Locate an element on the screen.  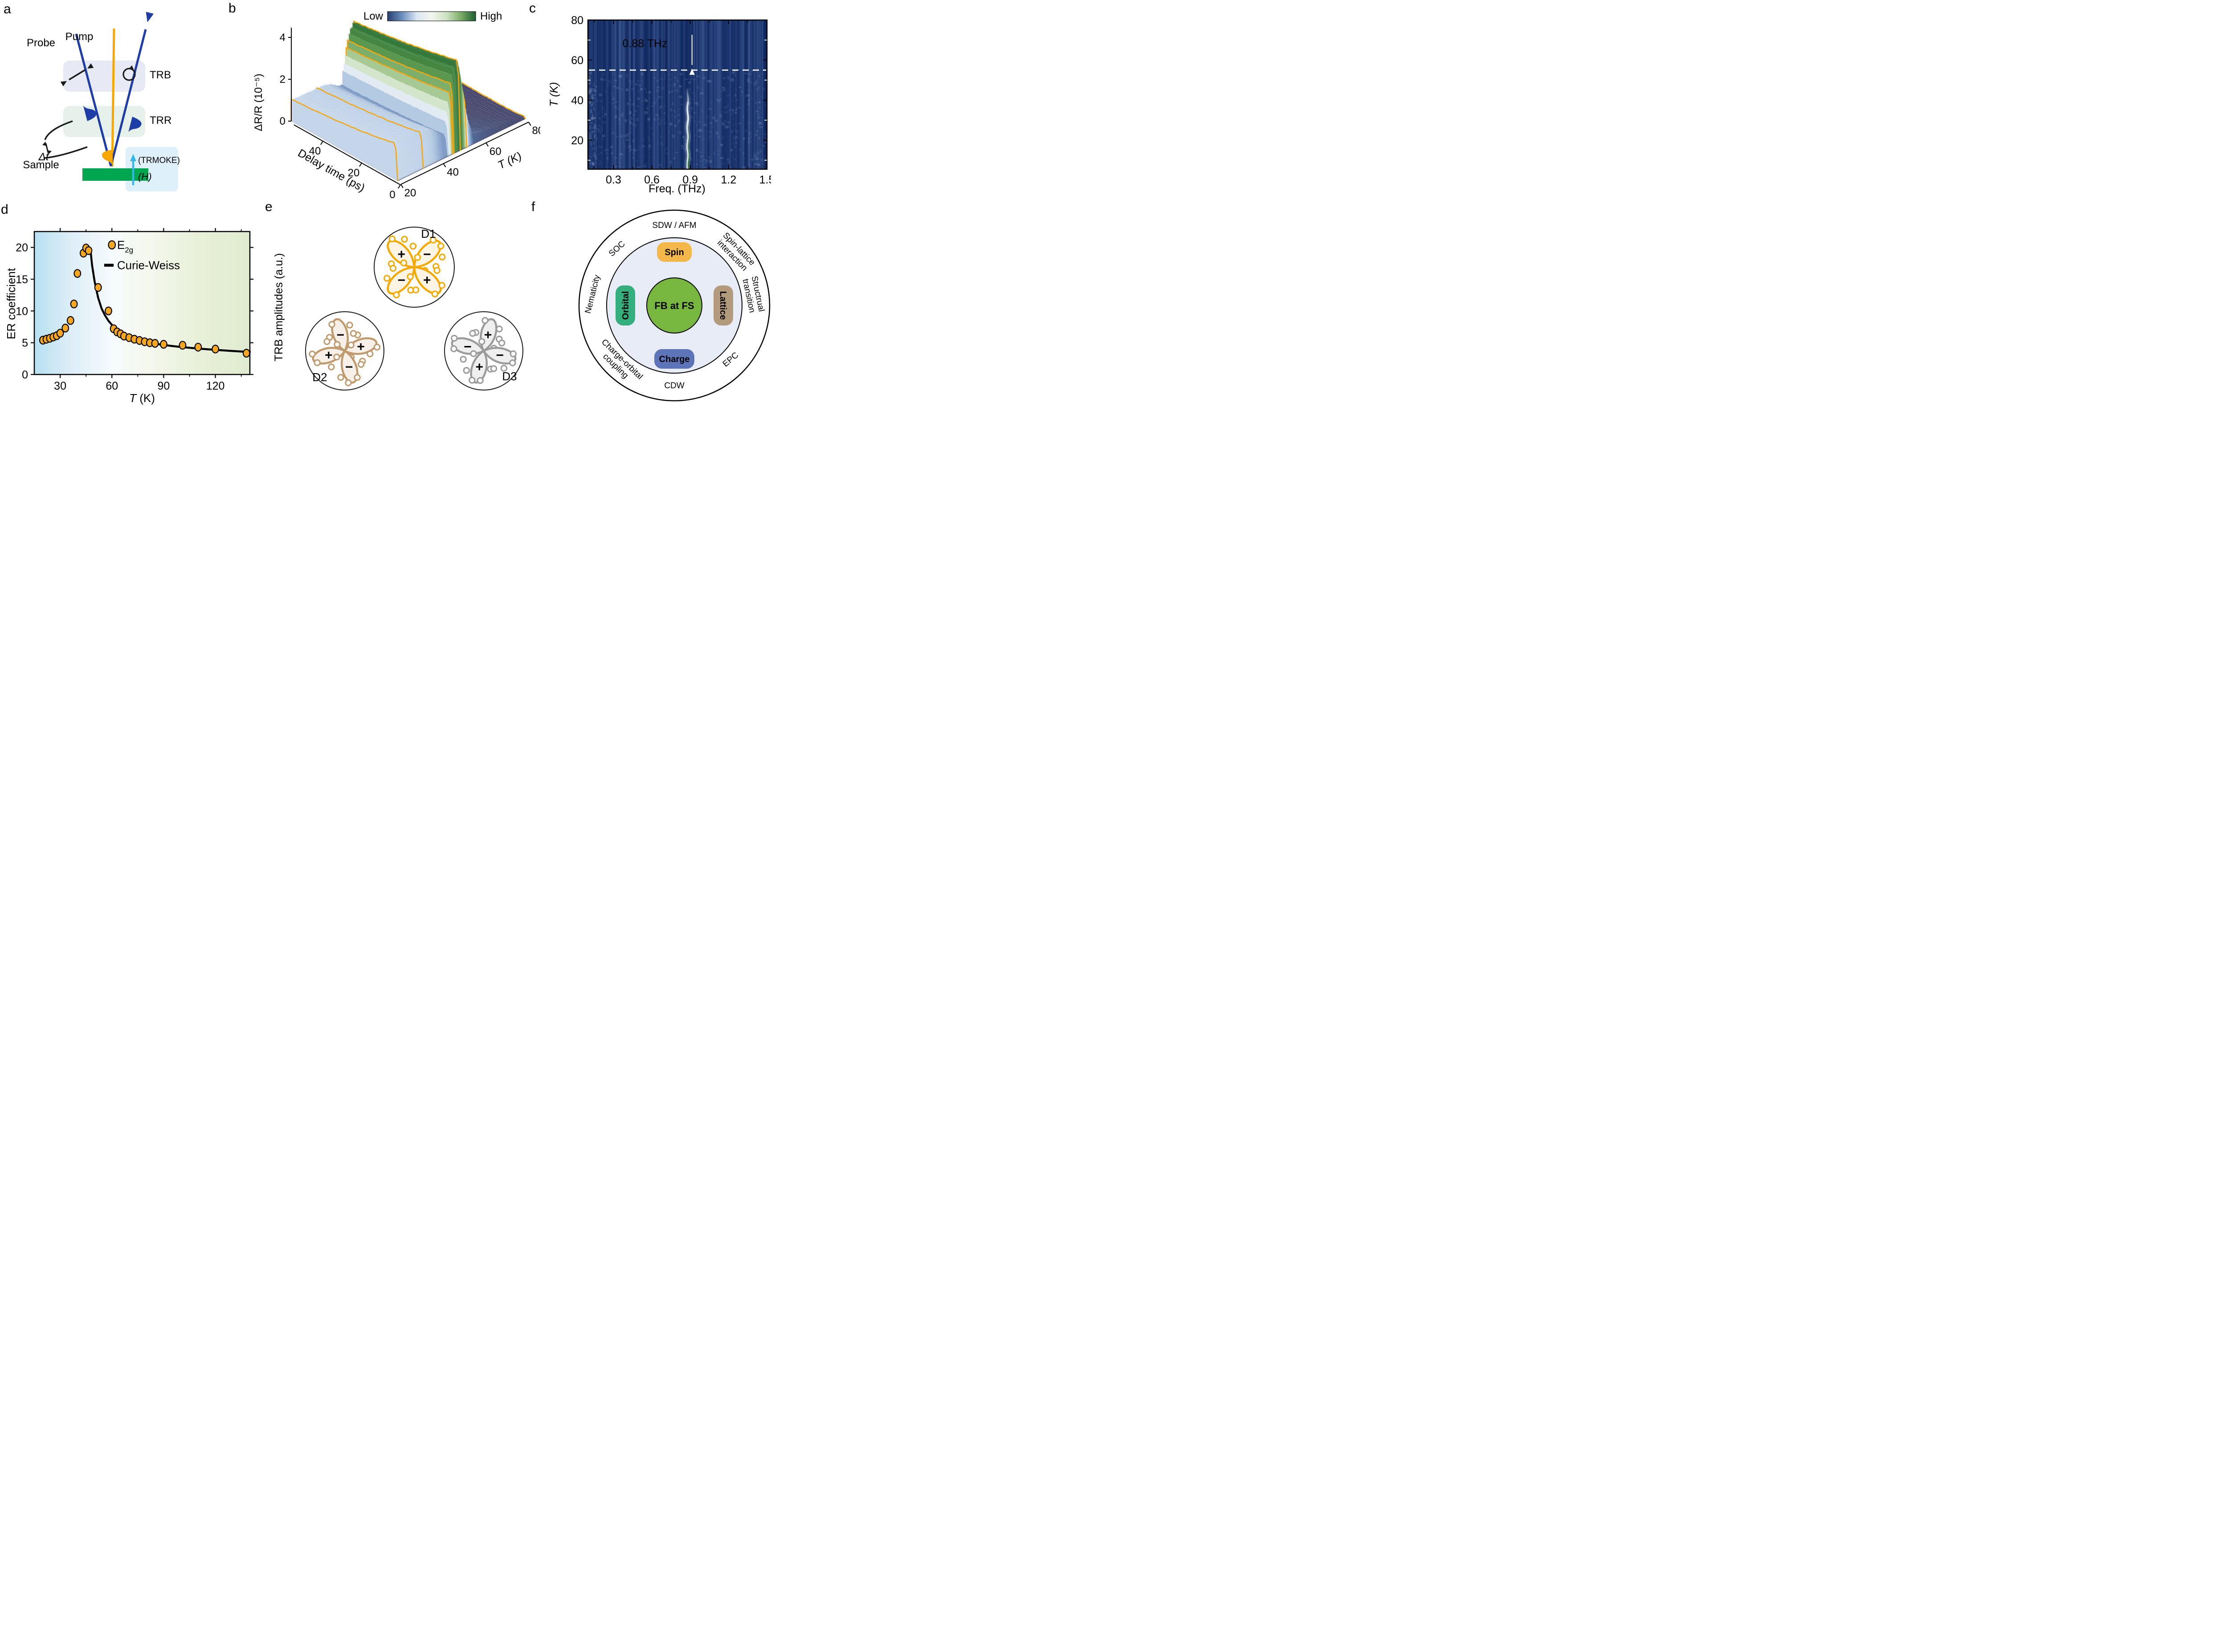
panel-e-polar-roses: TRB amplitudes (a.u.) +−+−D2+−+−D3−+− +D1 is located at coordinates (398, 309).